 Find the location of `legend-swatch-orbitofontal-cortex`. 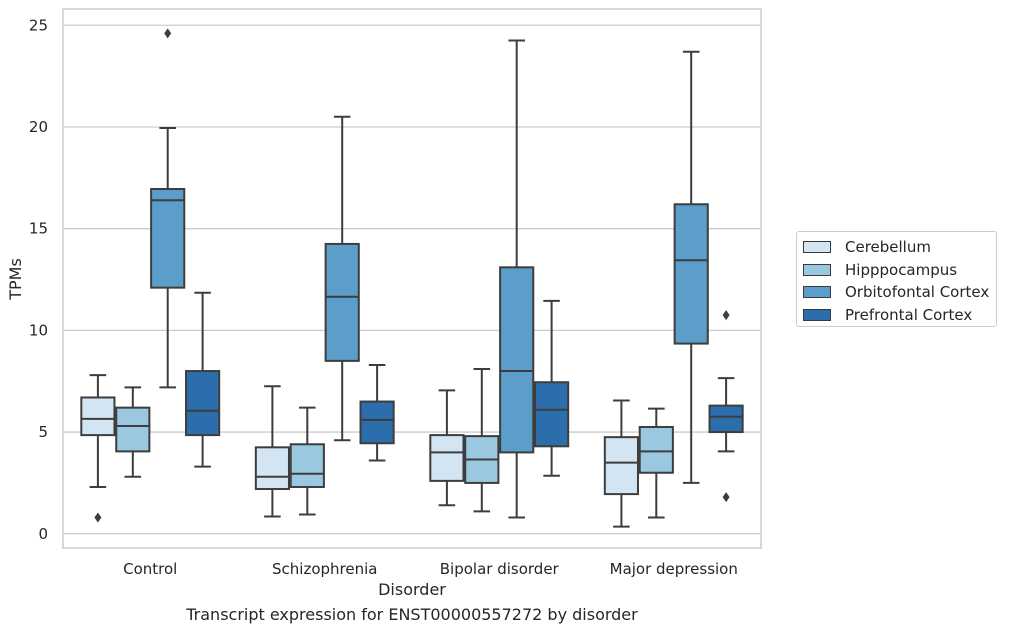

legend-swatch-orbitofontal-cortex is located at coordinates (817, 292).